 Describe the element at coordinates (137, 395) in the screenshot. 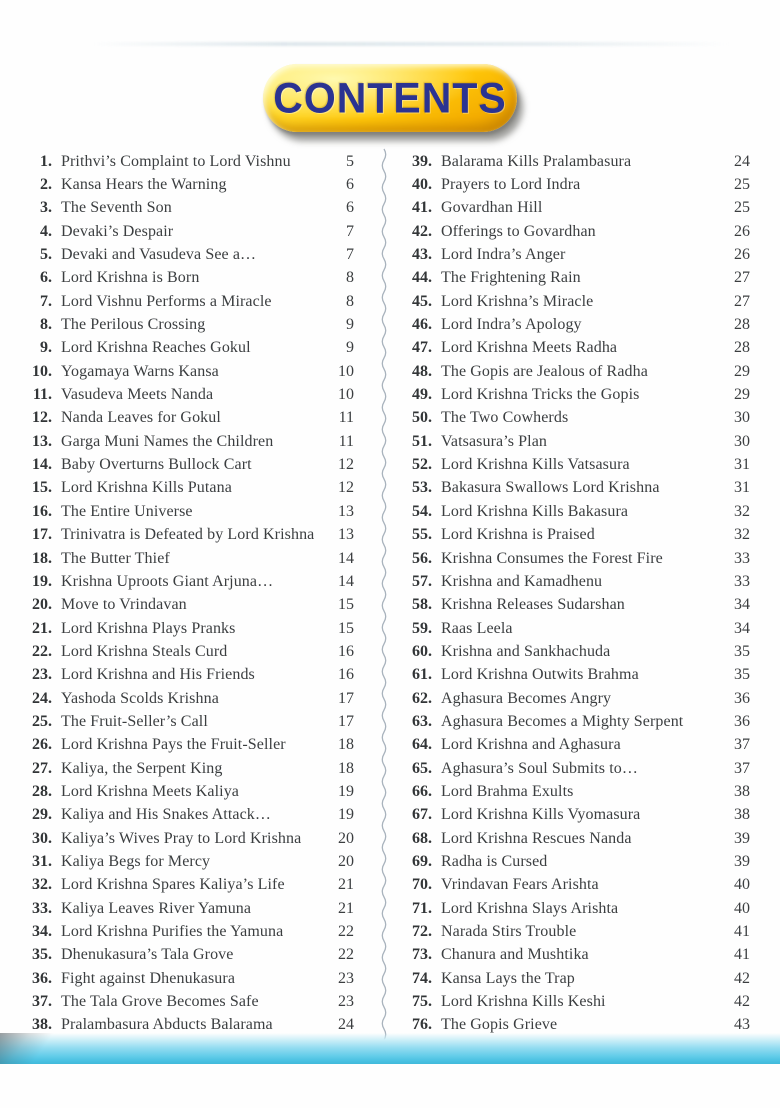

I see `toc-entry-title: Vasudeva Meets Nanda` at that location.